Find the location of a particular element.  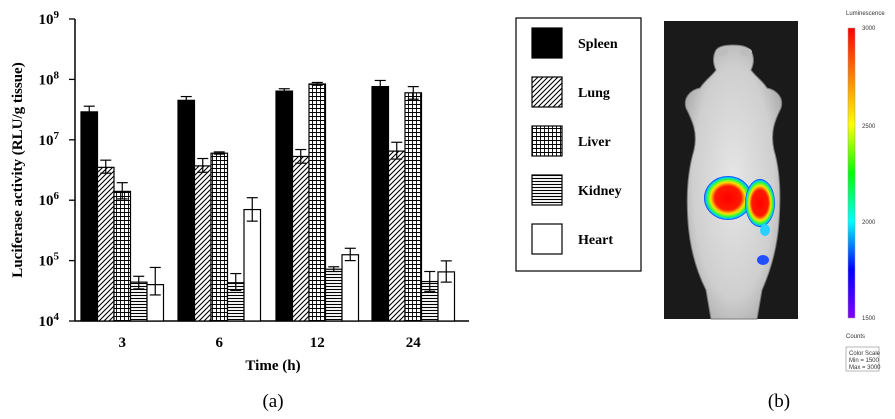

bar-lung-12h is located at coordinates (300, 238).